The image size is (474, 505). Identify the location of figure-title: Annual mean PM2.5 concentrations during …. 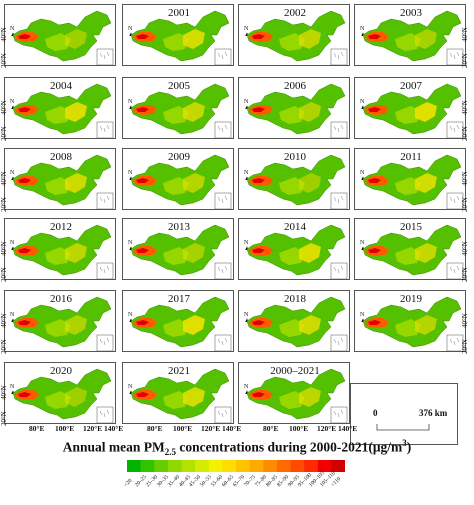
(237, 448).